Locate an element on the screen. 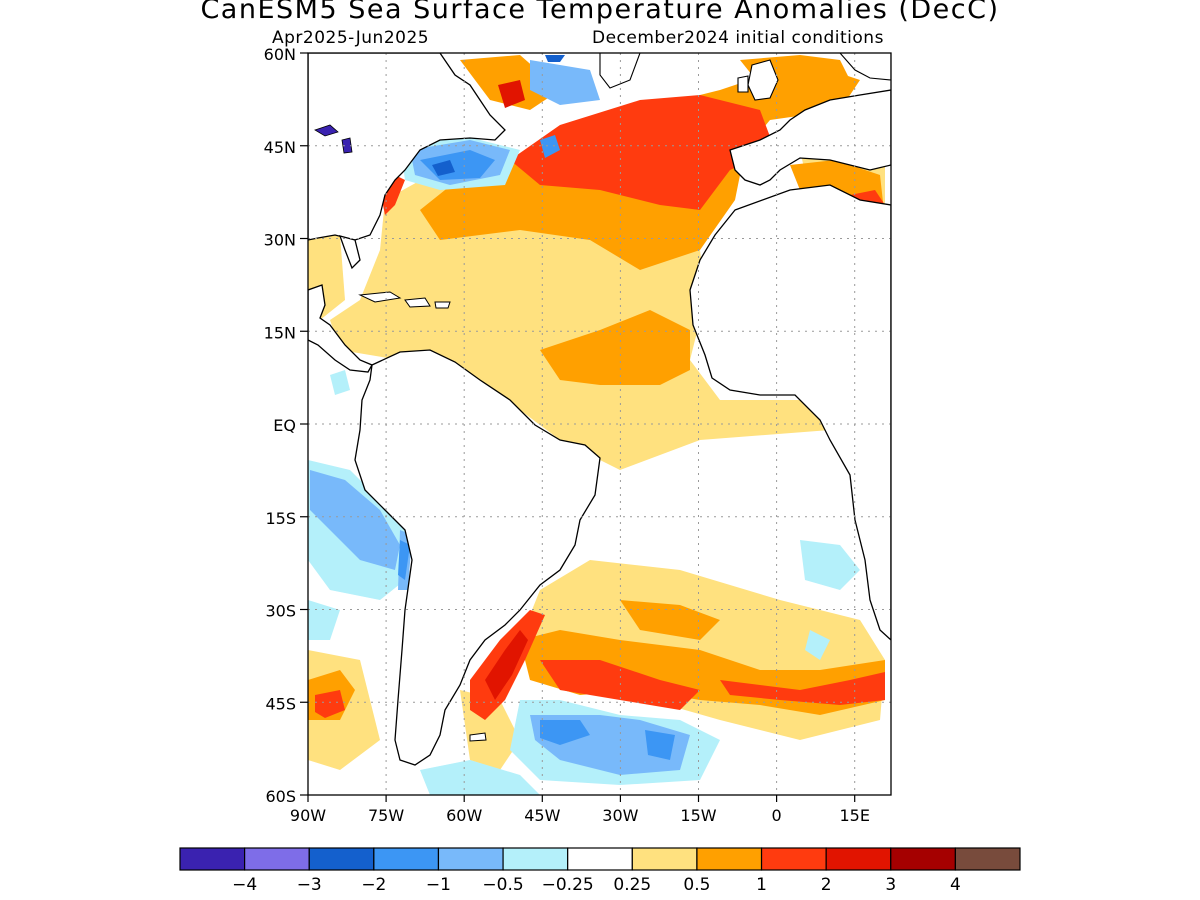 This screenshot has width=1200, height=900. latitude-label: 60N is located at coordinates (280, 54).